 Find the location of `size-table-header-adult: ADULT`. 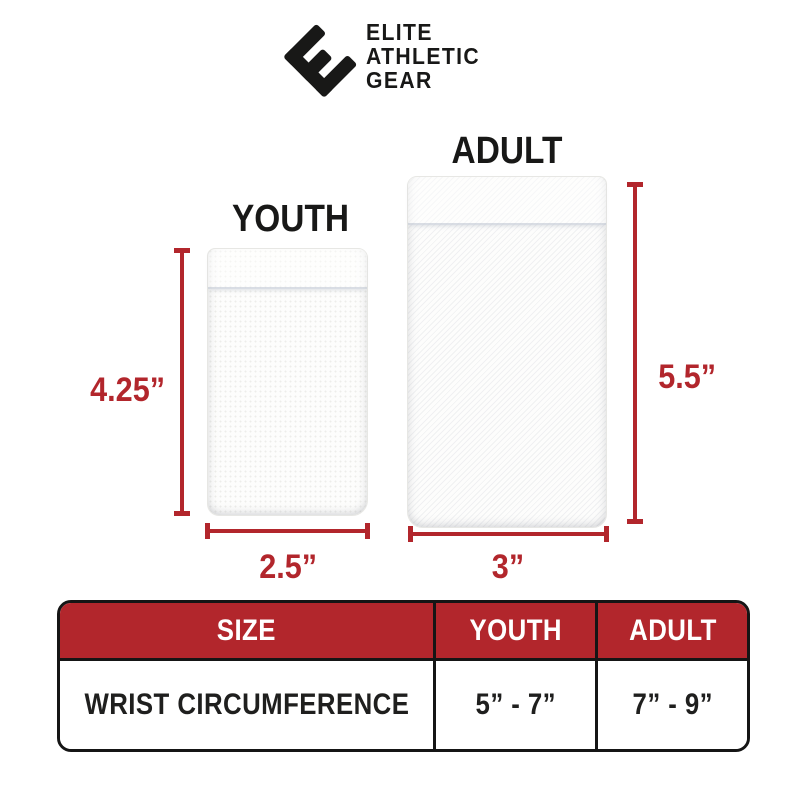

size-table-header-adult: ADULT is located at coordinates (672, 630).